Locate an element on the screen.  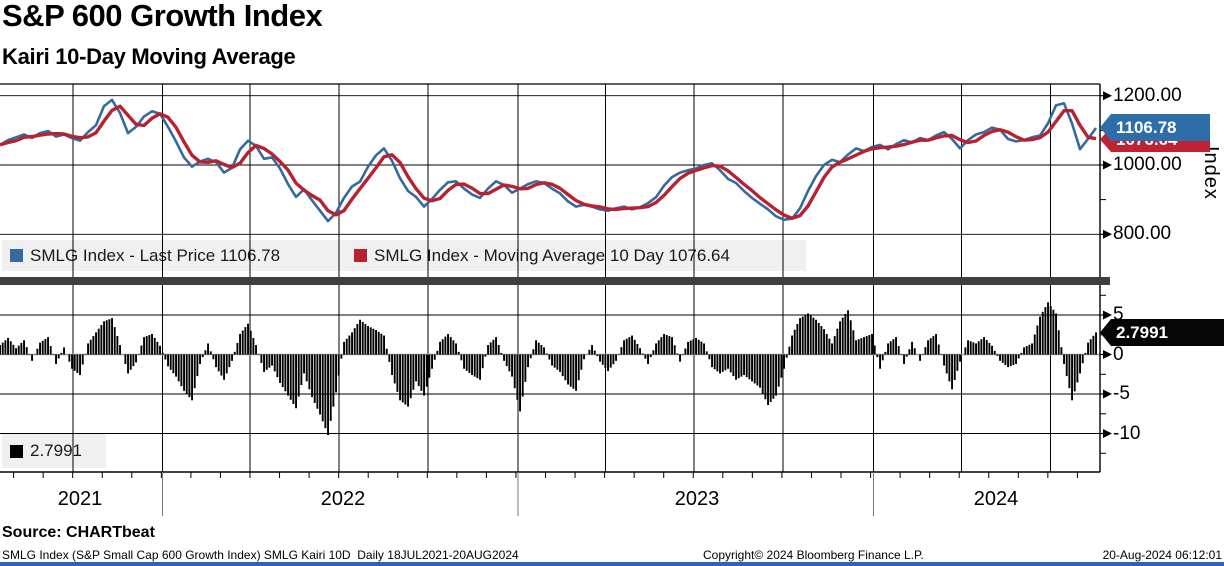
copyright-text: Copyright© 2024 Bloomberg Finance L.P. is located at coordinates (813, 555).